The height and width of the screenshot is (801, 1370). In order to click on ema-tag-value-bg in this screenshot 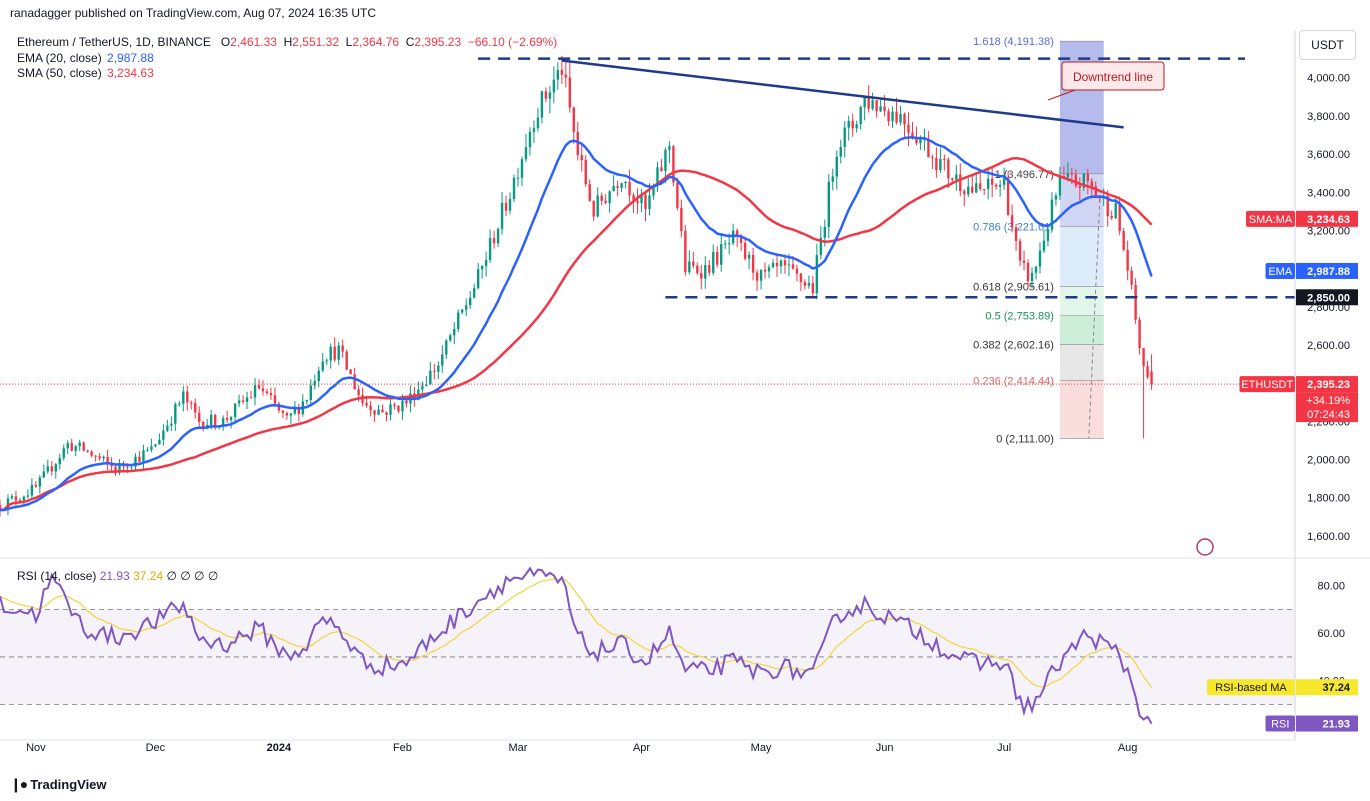, I will do `click(1327, 270)`.